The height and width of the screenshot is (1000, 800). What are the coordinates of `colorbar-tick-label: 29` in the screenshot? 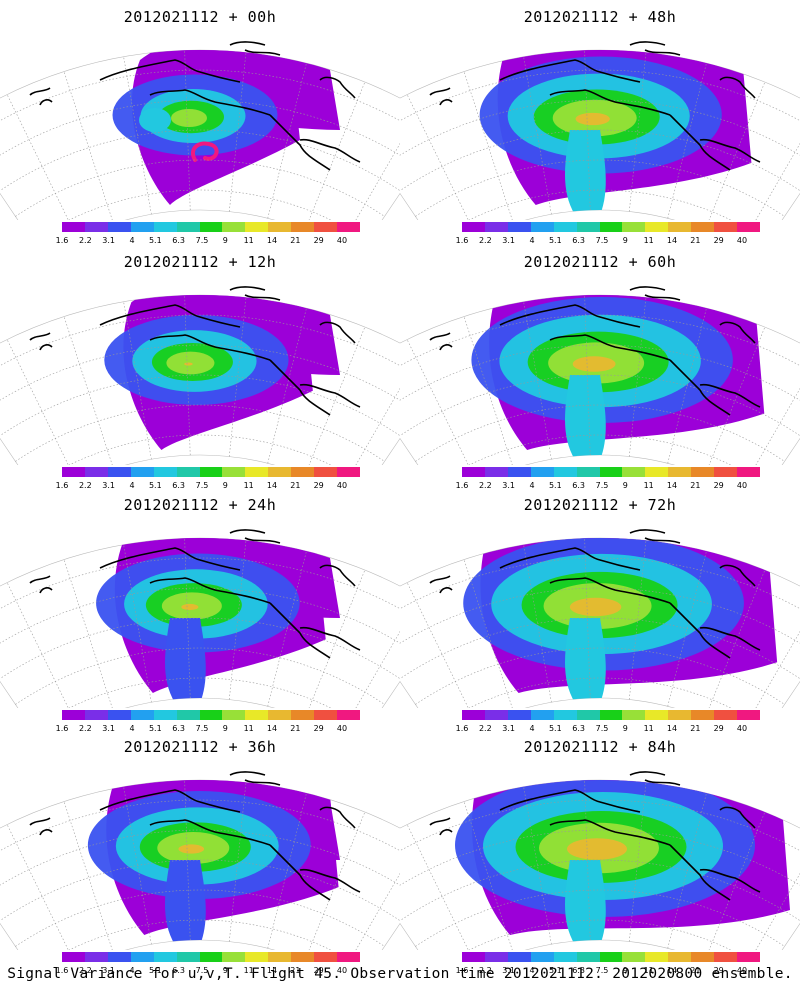 It's located at (318, 240).